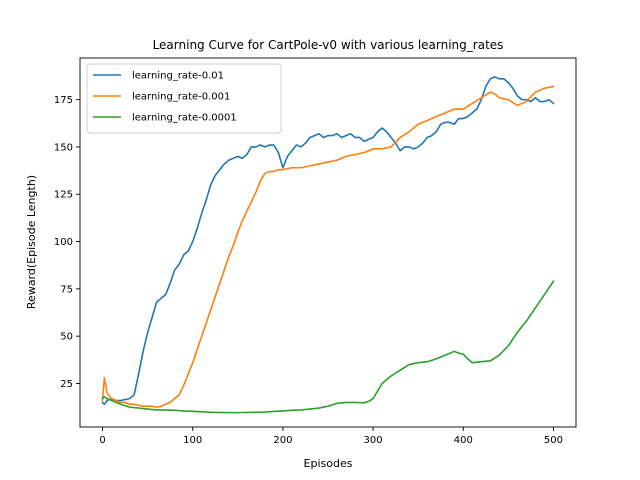 The image size is (640, 480). I want to click on legend-label-2: learning_rate-0.0001, so click(184, 118).